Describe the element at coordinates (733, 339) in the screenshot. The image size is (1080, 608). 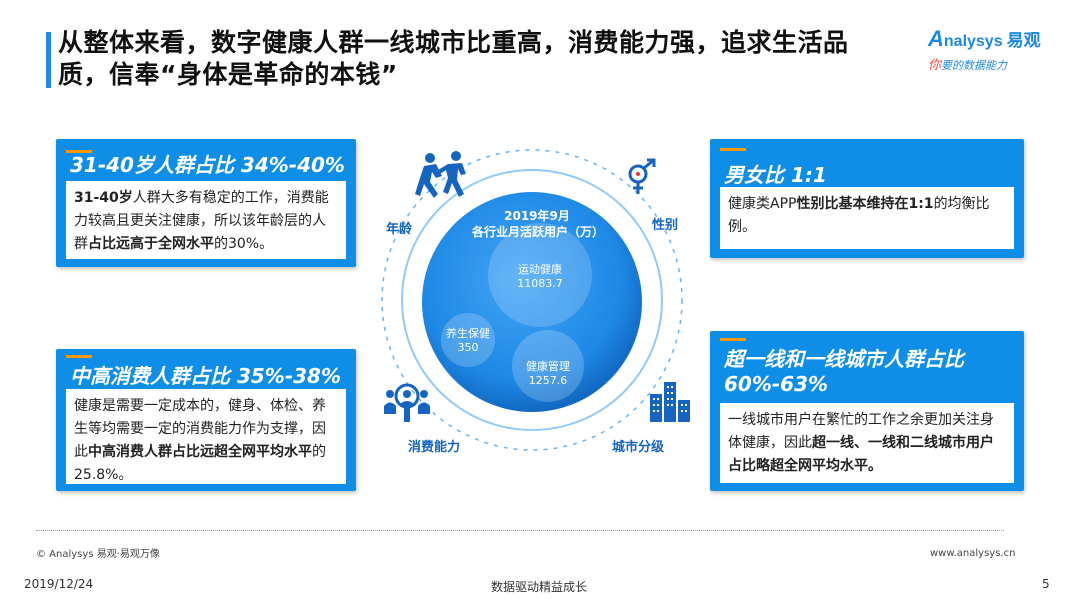
I see `city-card-accent` at that location.